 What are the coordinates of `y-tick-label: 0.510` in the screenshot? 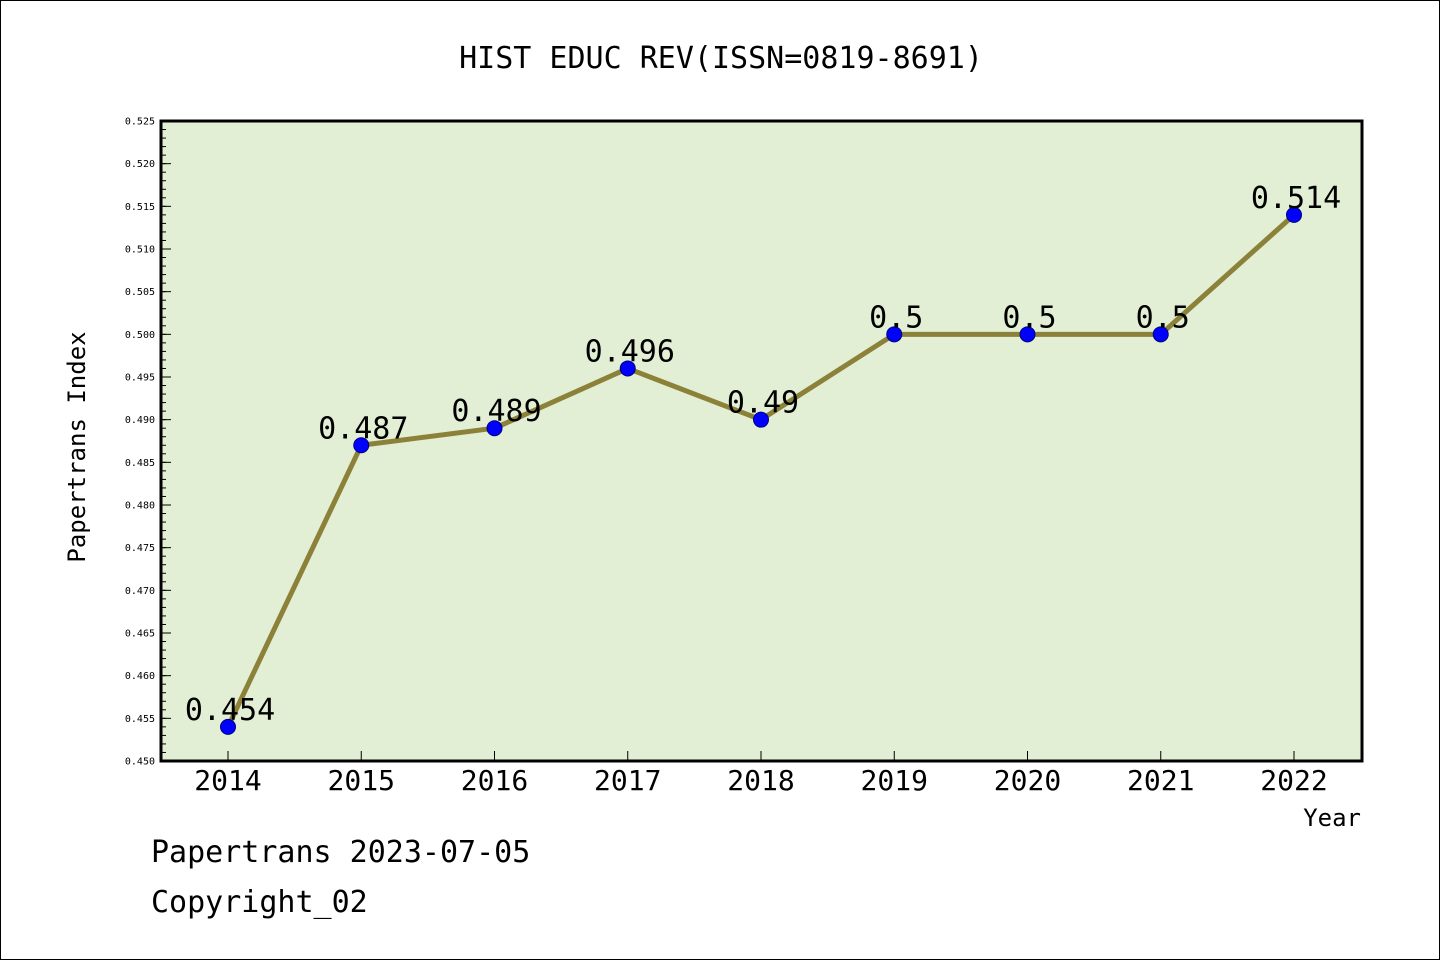 It's located at (140, 250).